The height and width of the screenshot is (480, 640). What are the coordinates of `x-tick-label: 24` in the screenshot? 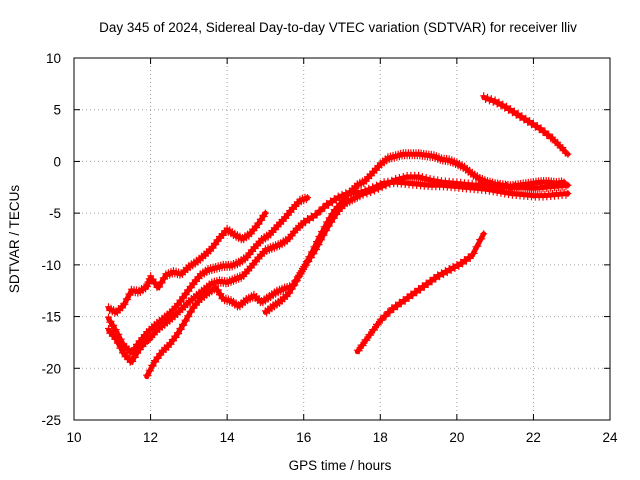 It's located at (610, 437).